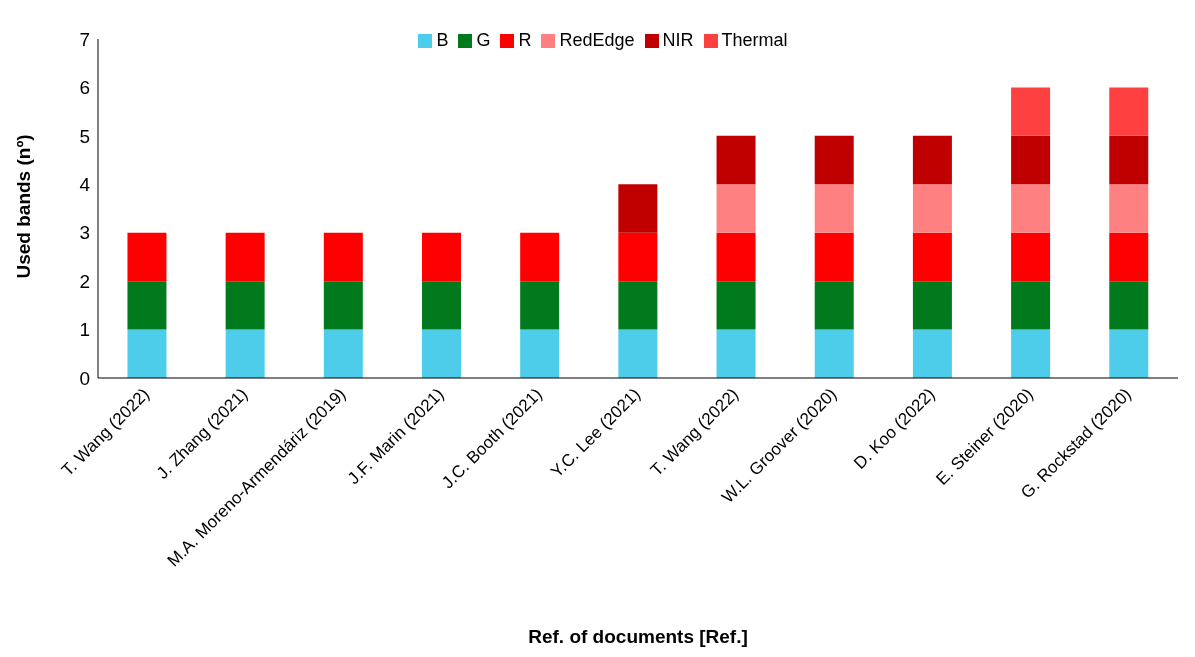  I want to click on y-tick-label: 5, so click(84, 136).